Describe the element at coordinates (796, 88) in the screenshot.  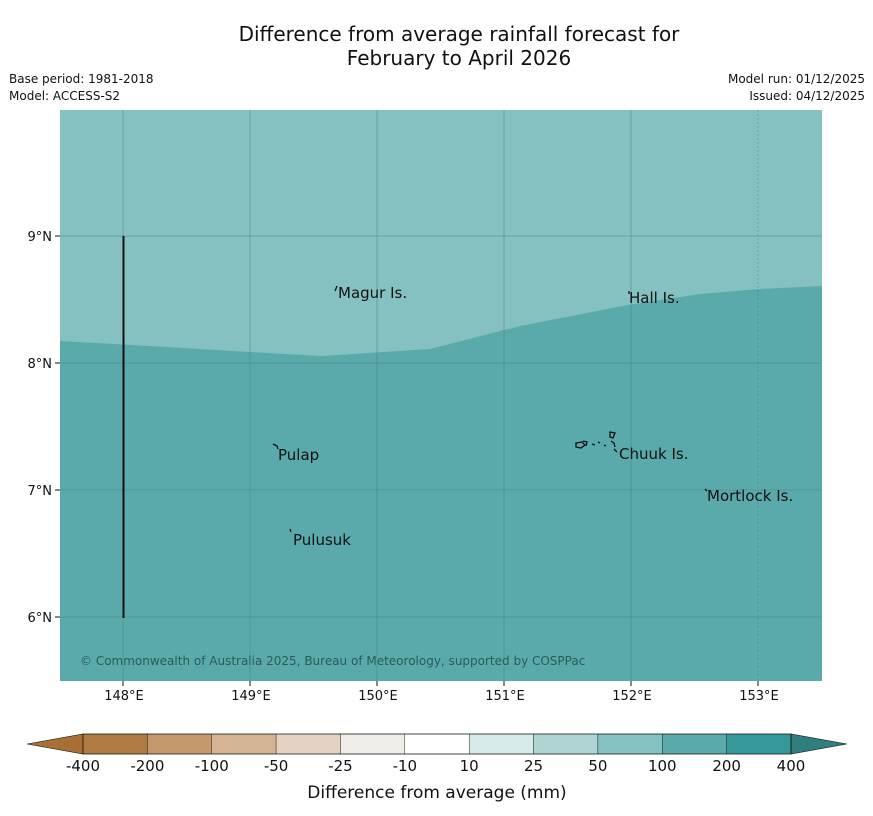
I see `meta-right: Model run: 01/12/2025 Issued: 04/12/2025` at that location.